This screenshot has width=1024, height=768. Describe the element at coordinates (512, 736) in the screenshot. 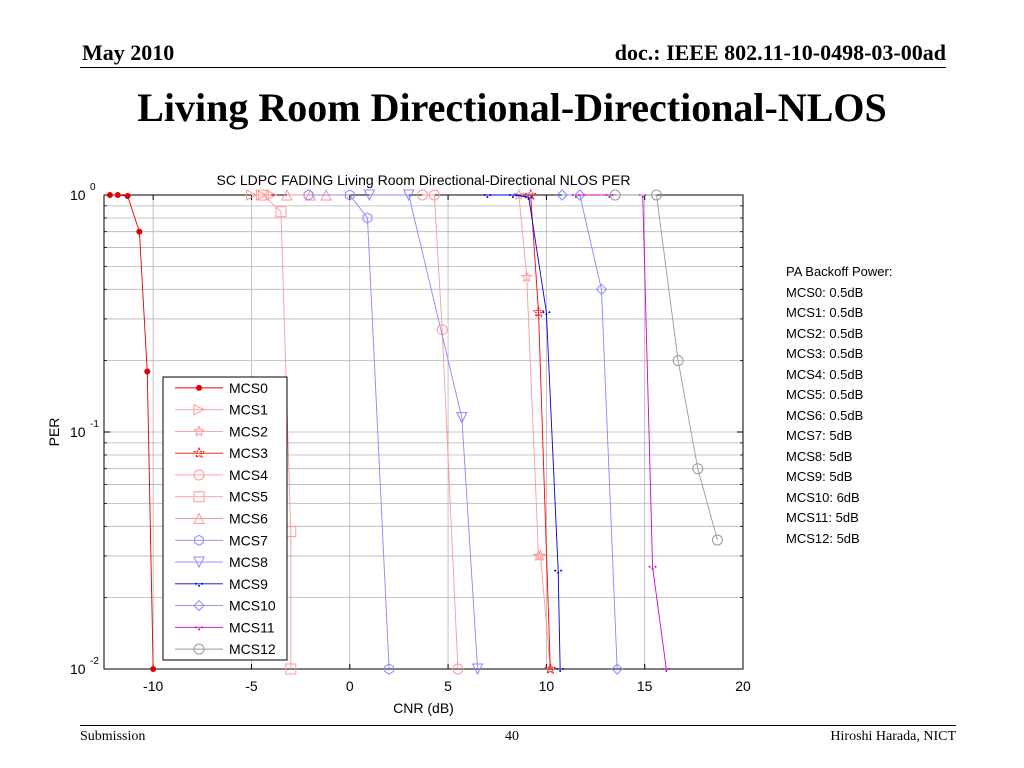

I see `page-number: 40` at that location.